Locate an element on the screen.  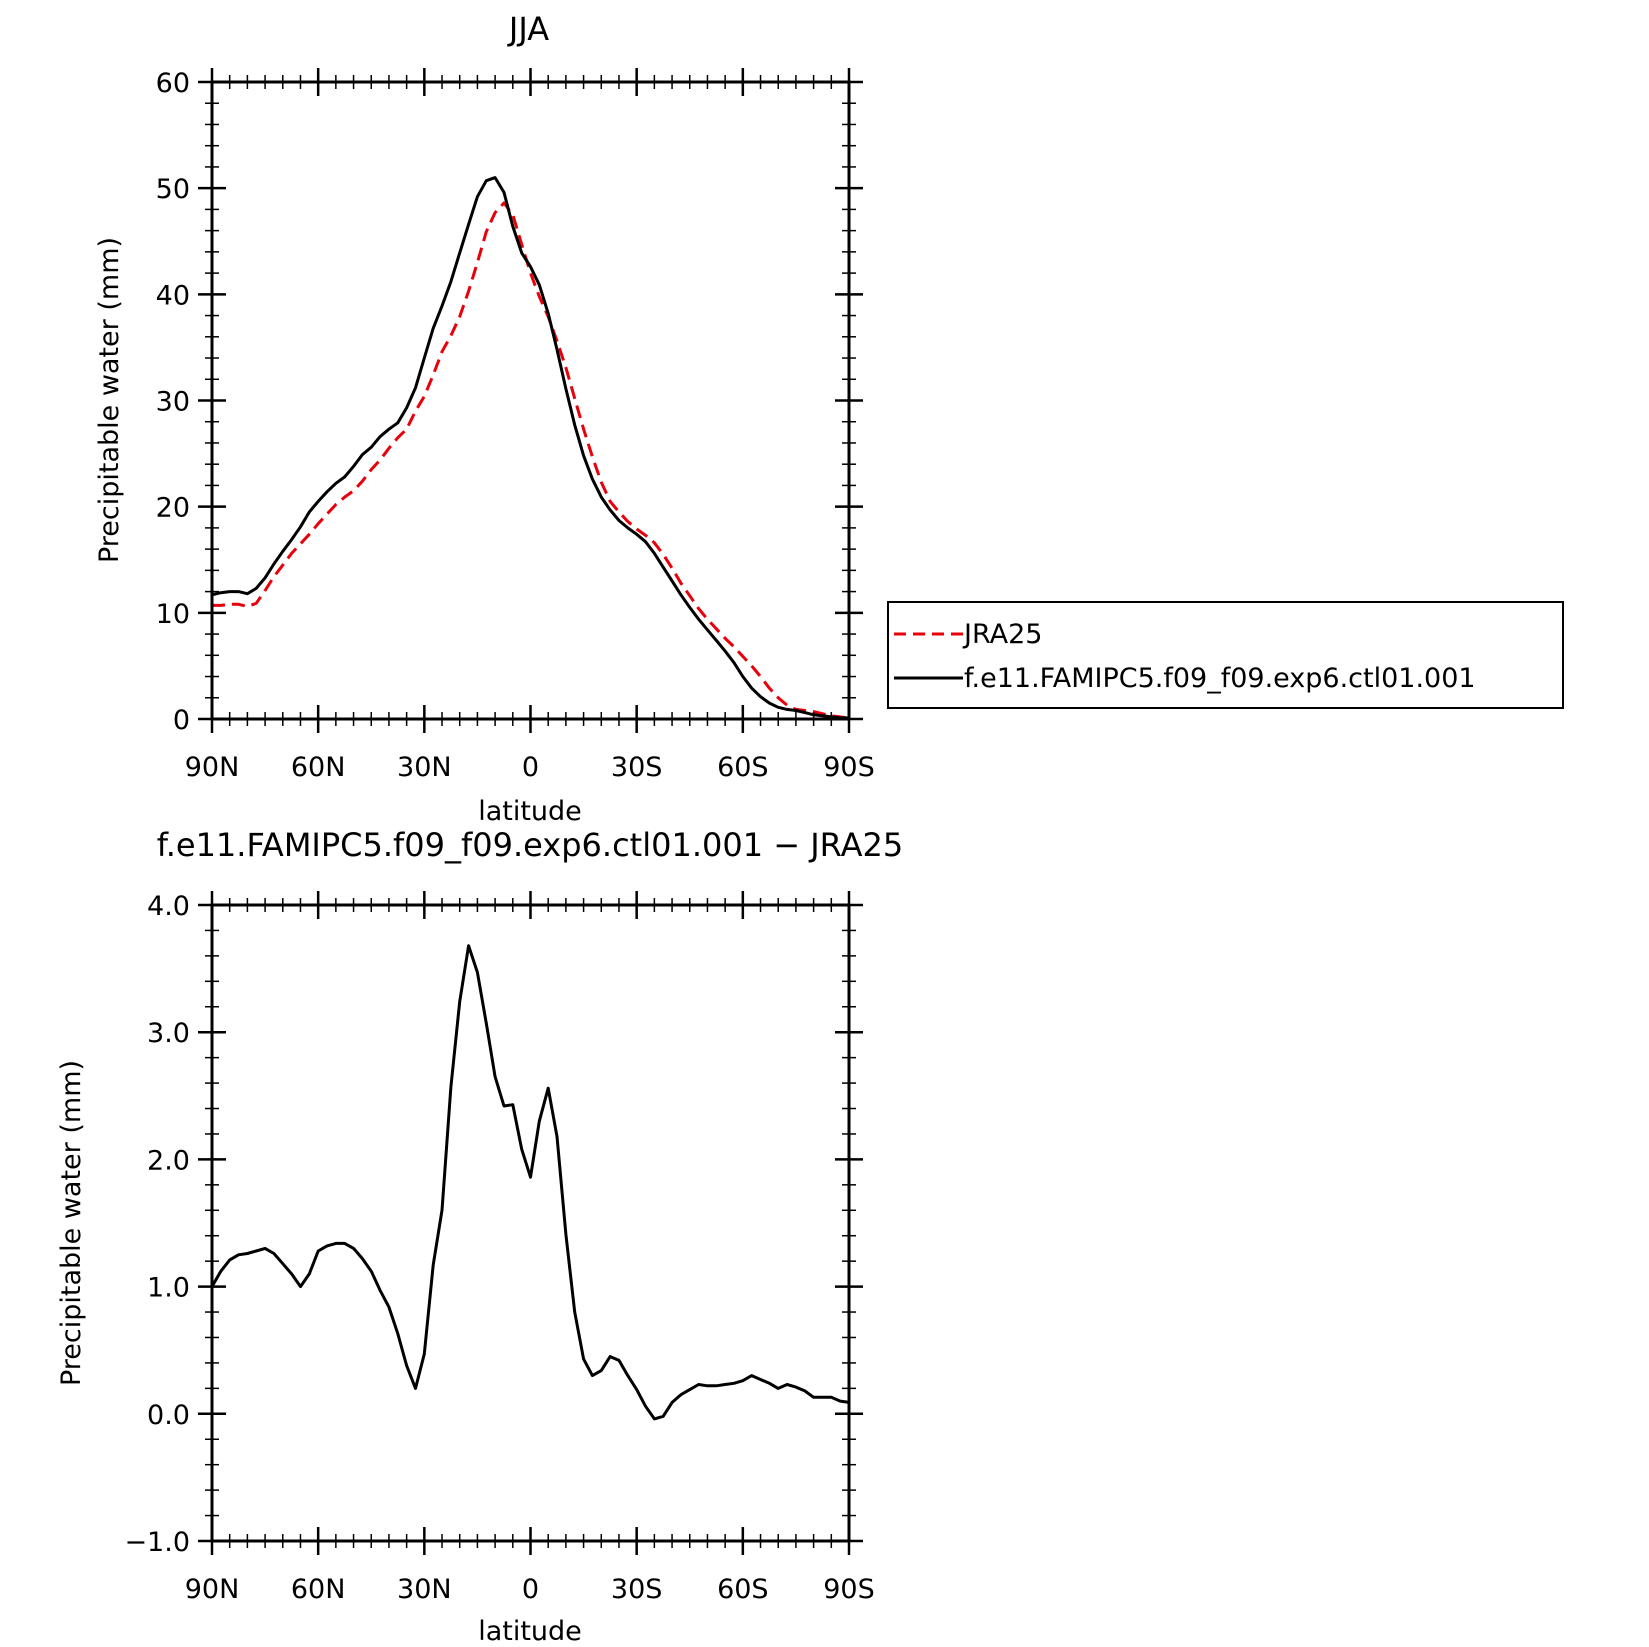
legend-label-model: f.e11.FAMIPC5.f09_f09.exp6.ctl01.001 is located at coordinates (1220, 678).